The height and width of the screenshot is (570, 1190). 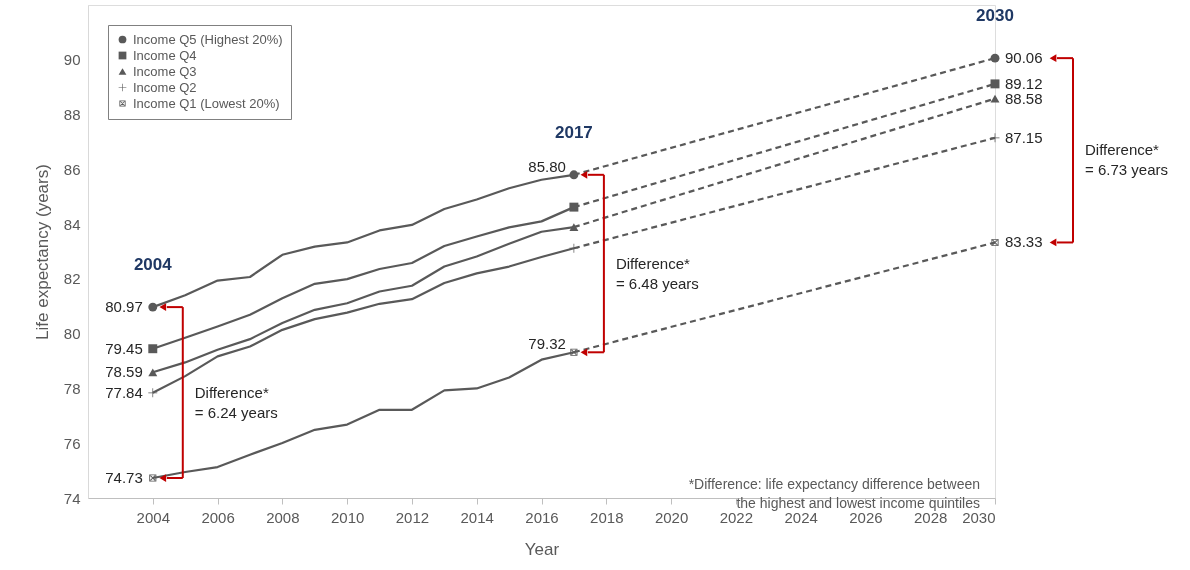 What do you see at coordinates (124, 372) in the screenshot?
I see `data-label: 78.59` at bounding box center [124, 372].